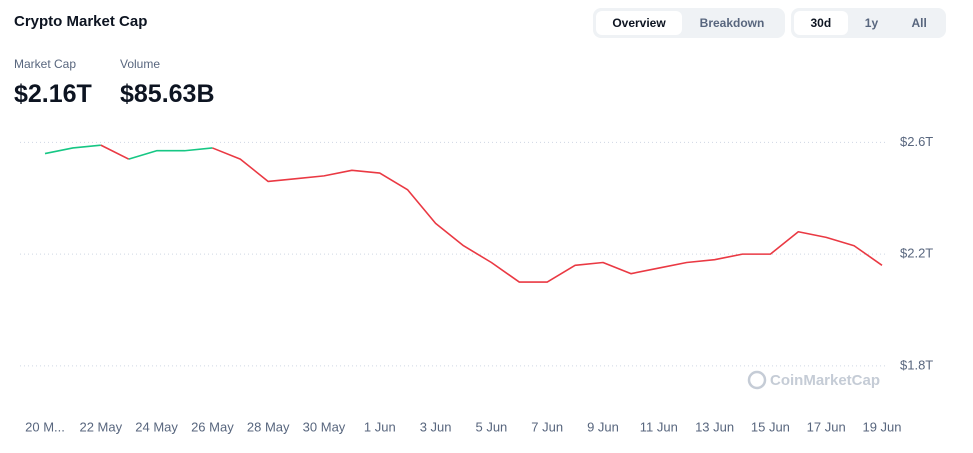 This screenshot has height=453, width=973. What do you see at coordinates (53, 94) in the screenshot?
I see `stat-value: $2.16T` at bounding box center [53, 94].